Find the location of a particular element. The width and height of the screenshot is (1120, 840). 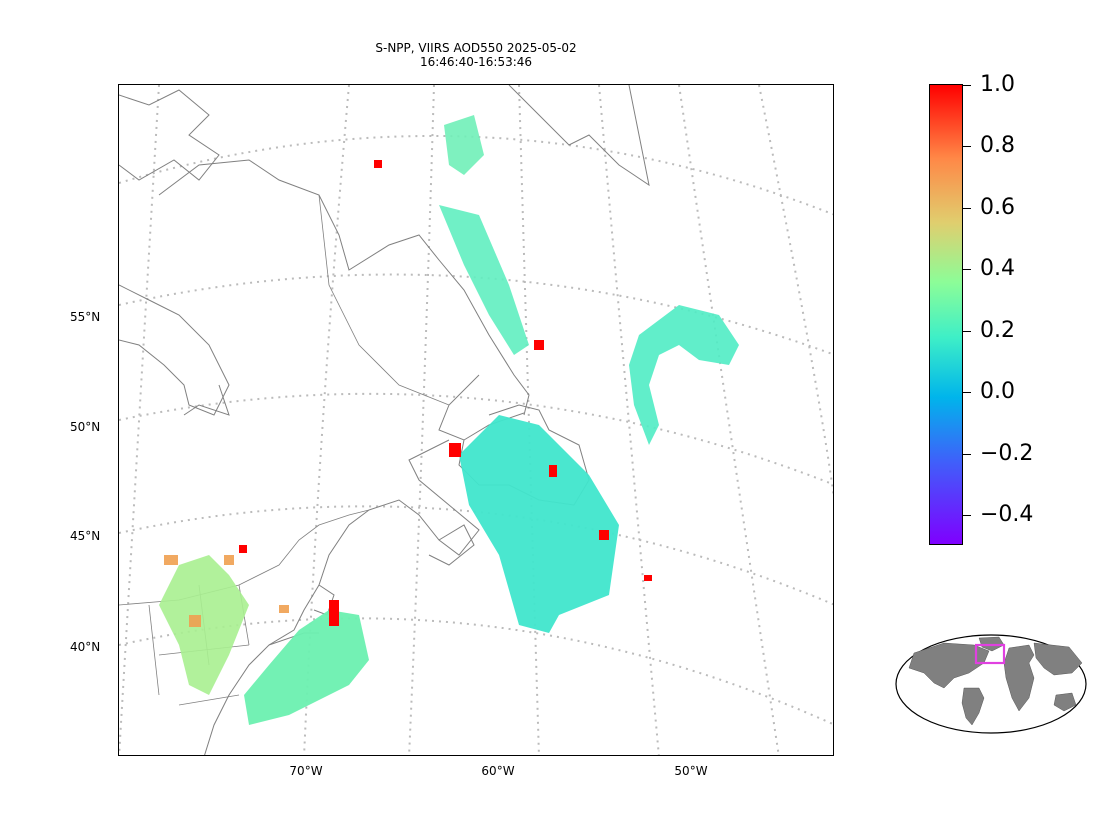

title-line-2: 16:46:40-16:53:46 is located at coordinates (476, 62).